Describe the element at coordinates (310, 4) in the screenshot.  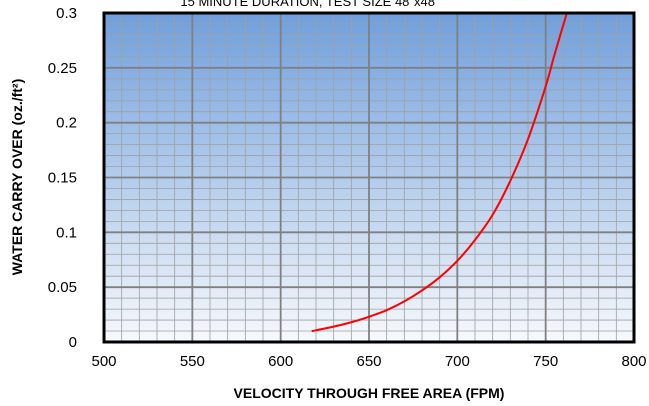
I see `chart-title: 15 MINUTE DURATION, TEST SIZE 48"x48"` at that location.